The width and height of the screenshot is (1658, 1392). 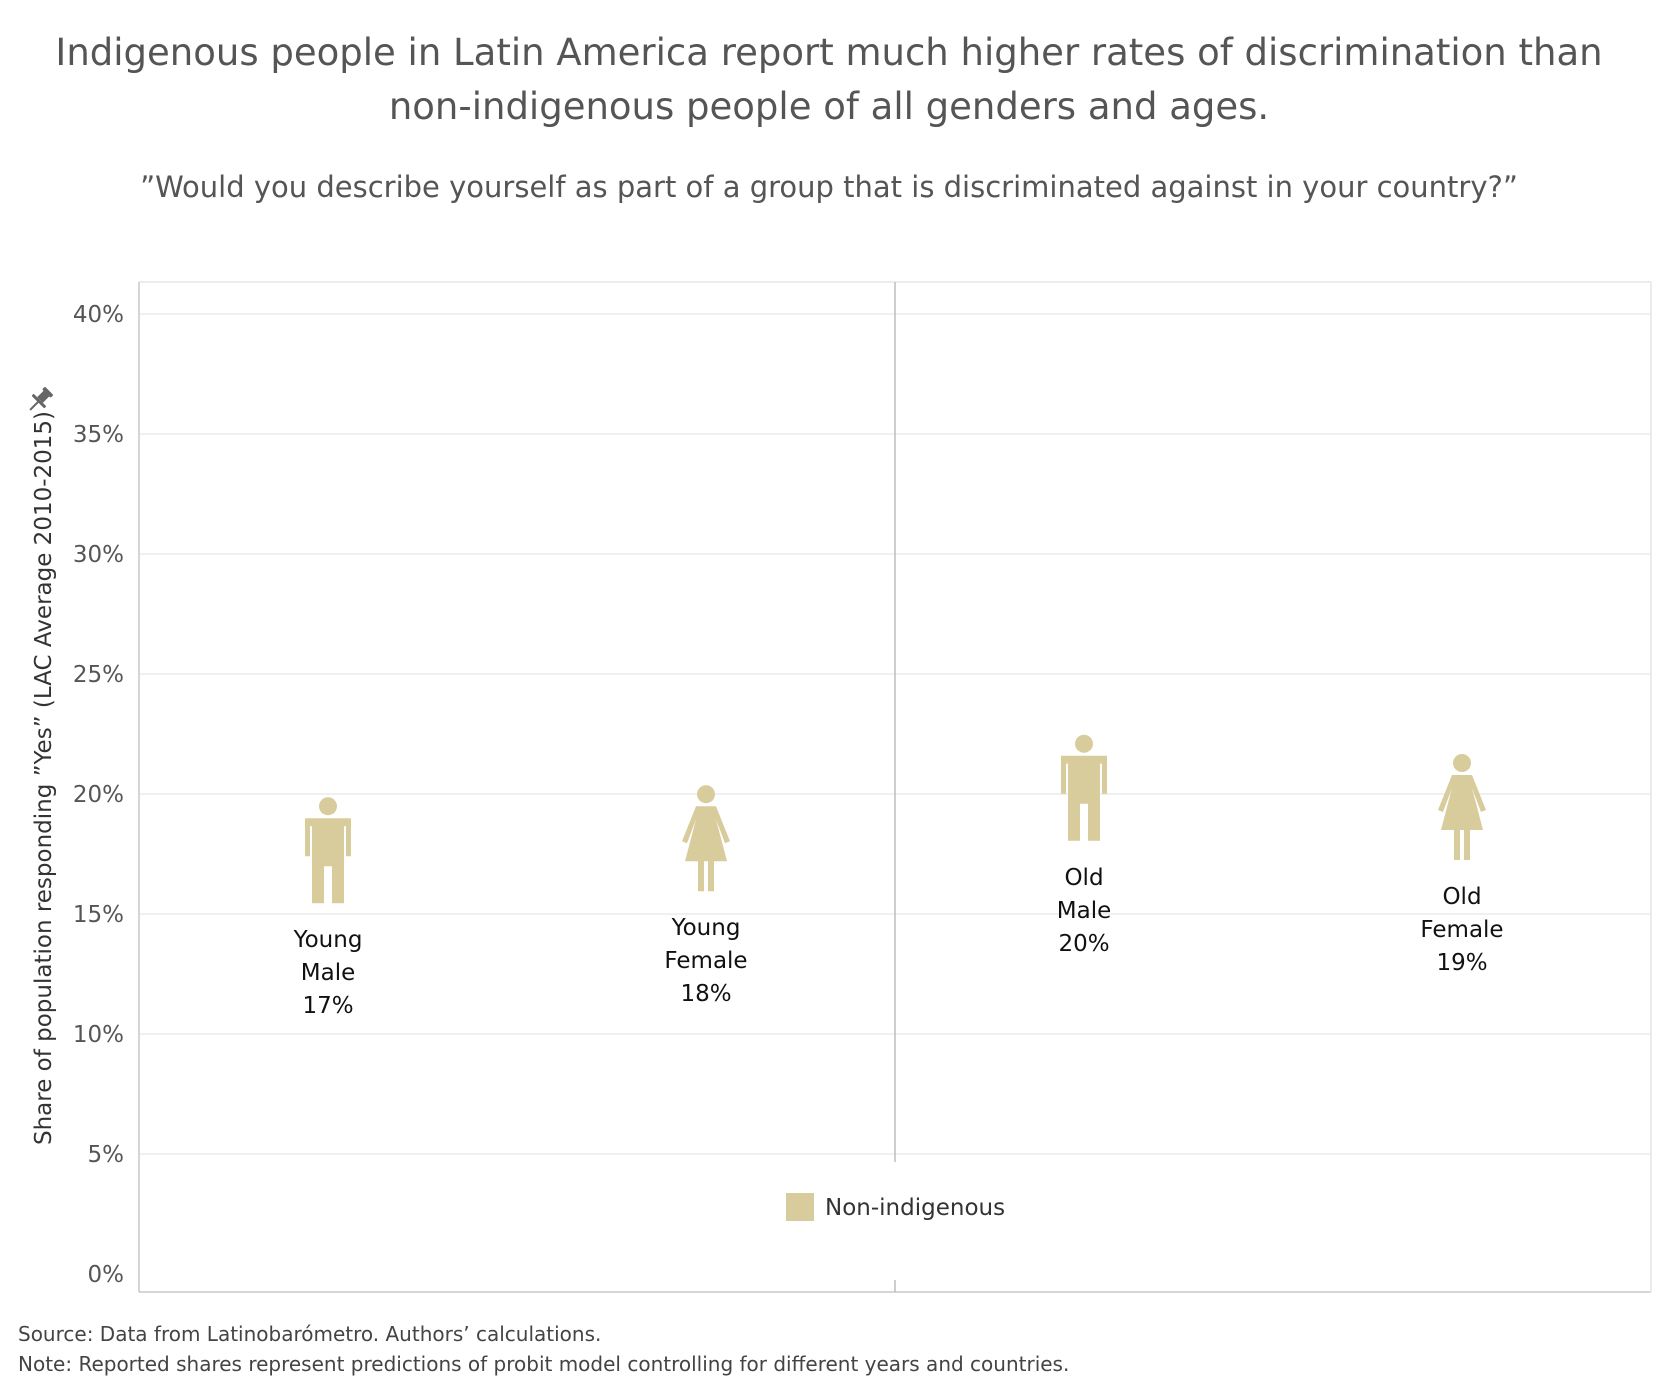 I want to click on data-label-line: 17%, so click(x=327, y=1006).